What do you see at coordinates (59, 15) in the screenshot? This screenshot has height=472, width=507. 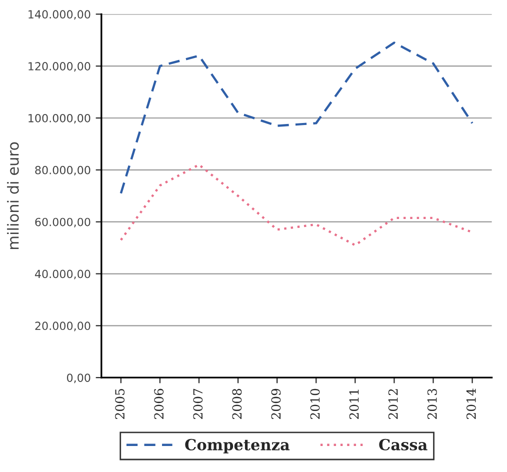 I see `y-tick-label: 140.000,00` at bounding box center [59, 15].